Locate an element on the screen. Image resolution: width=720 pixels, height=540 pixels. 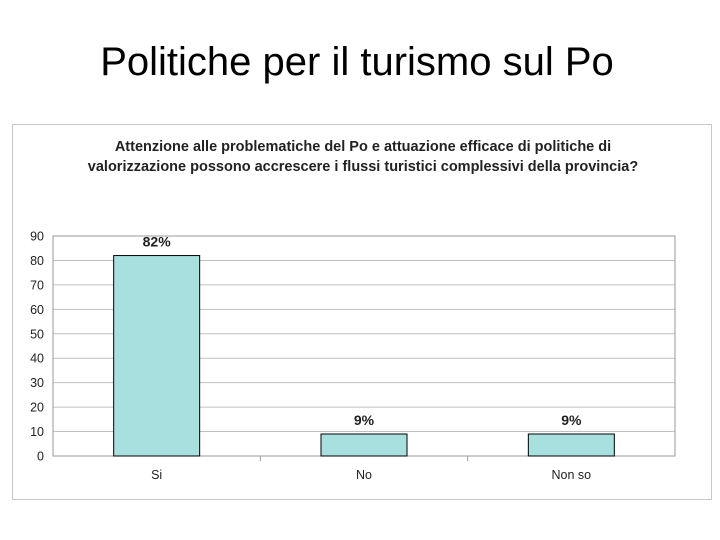
y-tick-label: 70 is located at coordinates (37, 285).